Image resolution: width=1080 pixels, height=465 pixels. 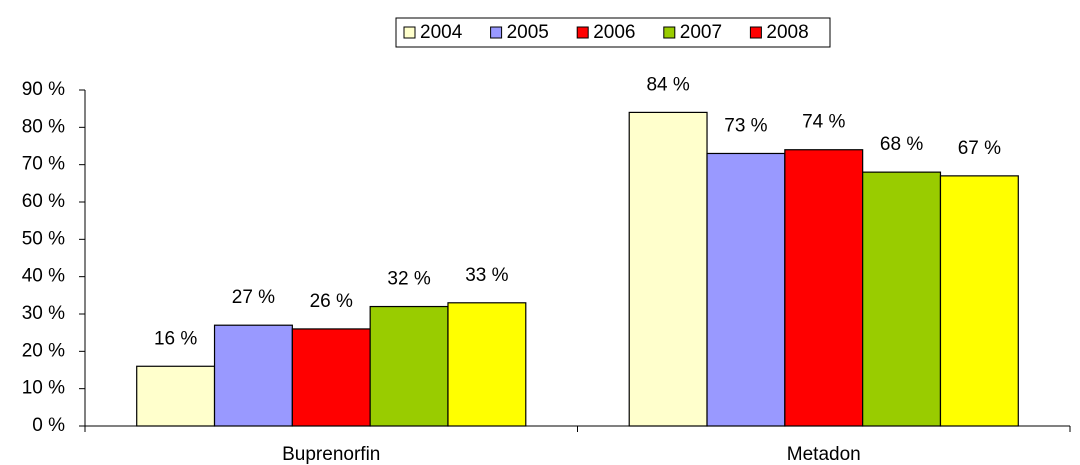 I want to click on value-label: 73 %, so click(x=745, y=125).